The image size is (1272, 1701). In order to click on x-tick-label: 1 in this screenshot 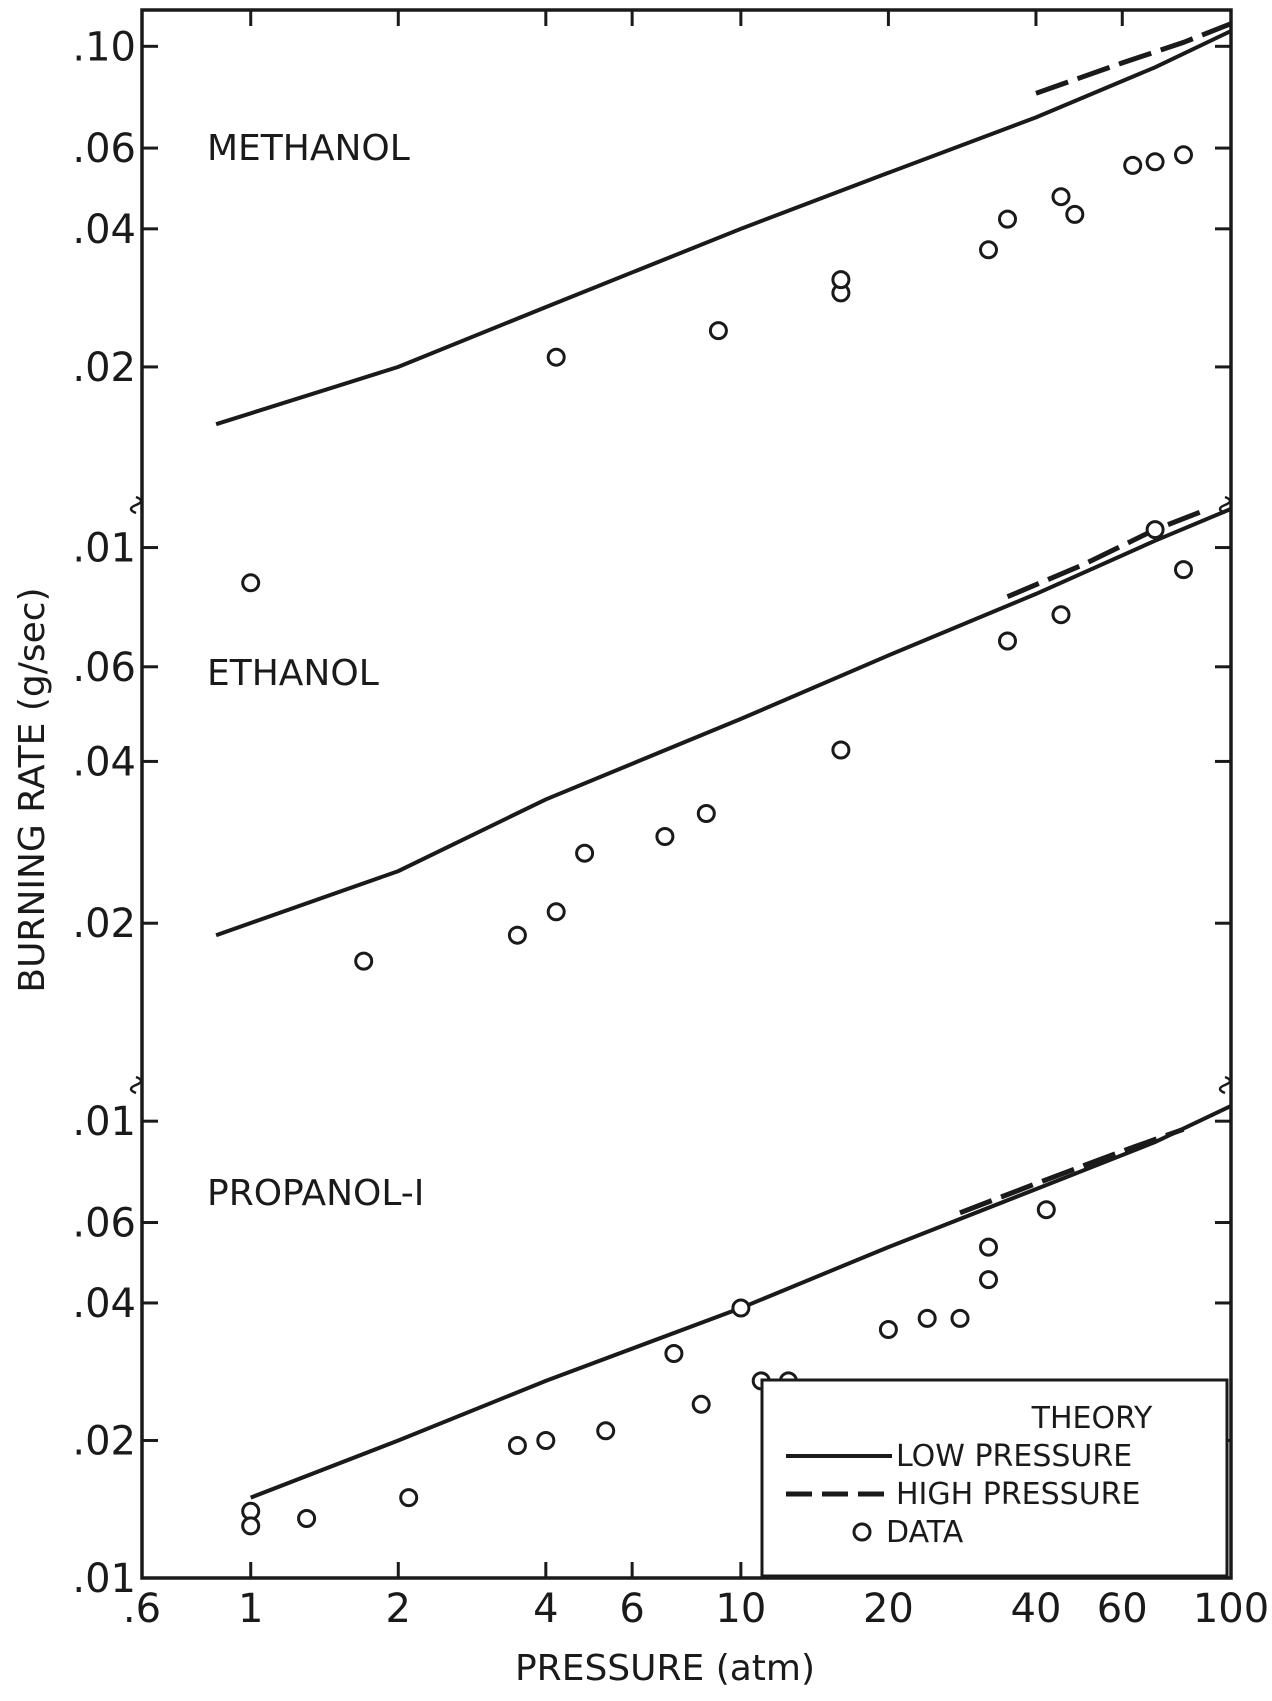, I will do `click(250, 1609)`.